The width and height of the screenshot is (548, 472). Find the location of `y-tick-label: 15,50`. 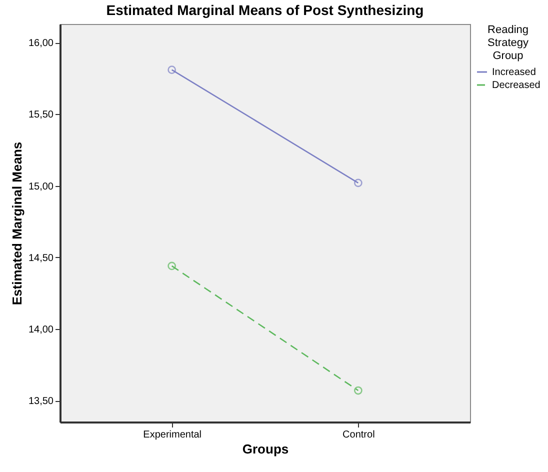

y-tick-label: 15,50 is located at coordinates (41, 115).